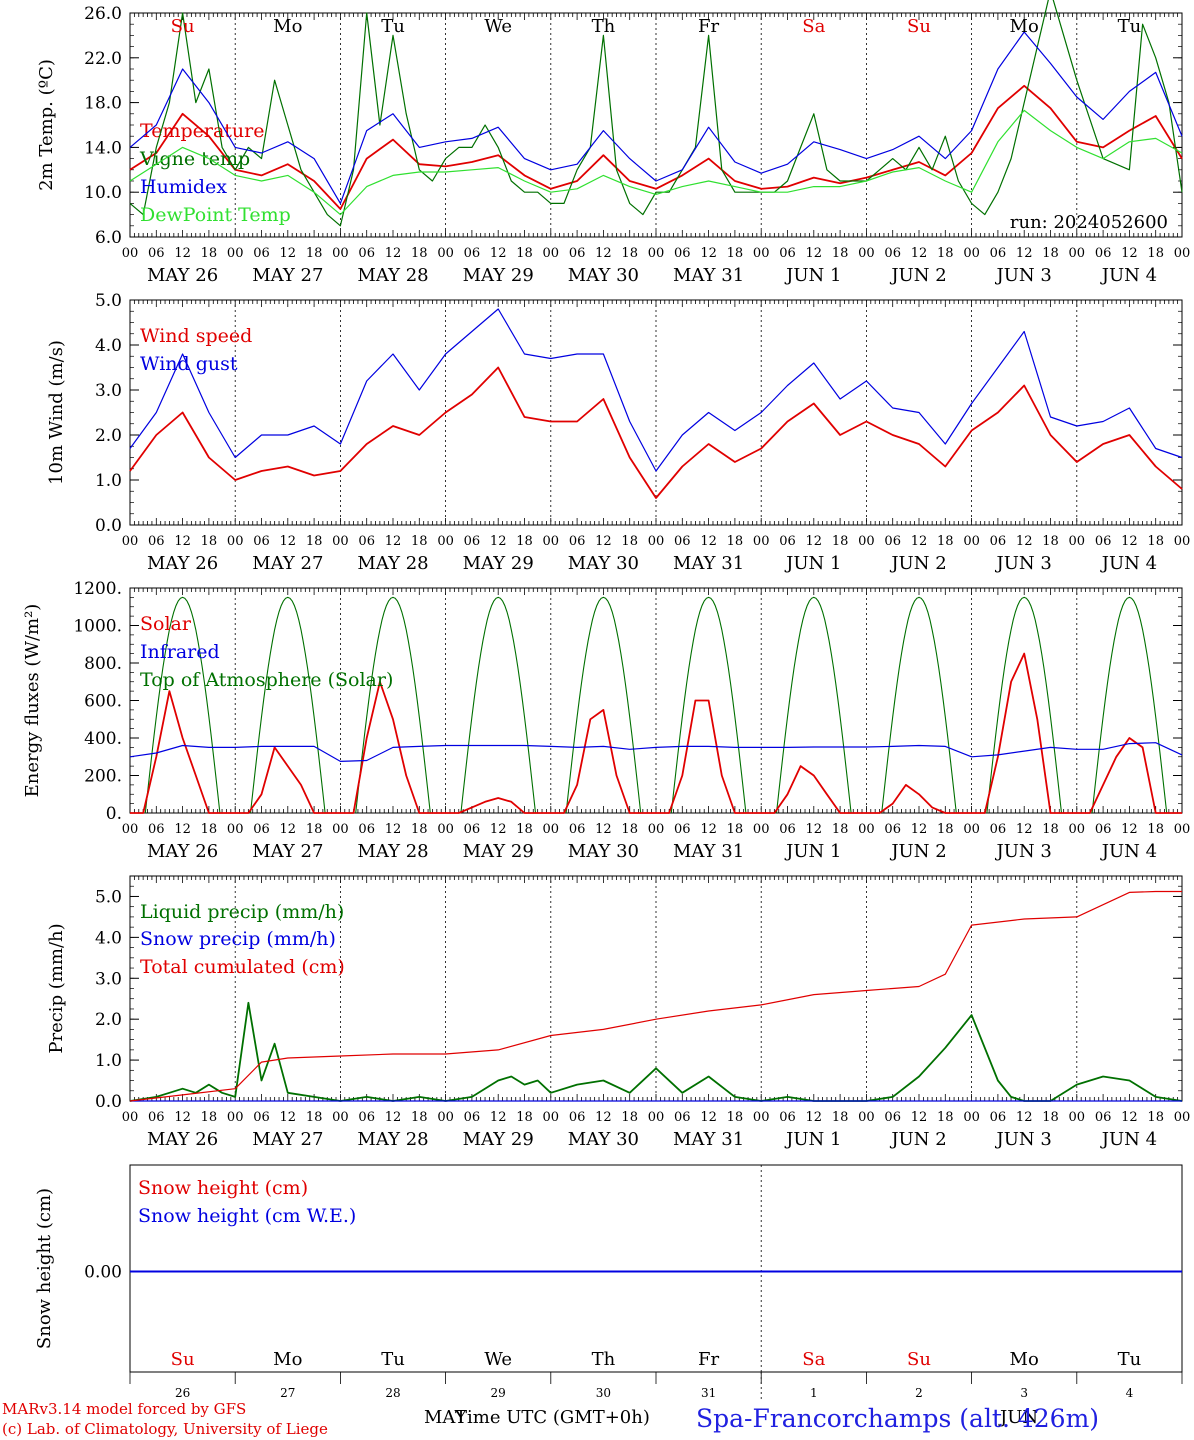 The width and height of the screenshot is (1194, 1440). Describe the element at coordinates (552, 1417) in the screenshot. I see `x-axis-title: Time UTC (GMT+0h)` at that location.